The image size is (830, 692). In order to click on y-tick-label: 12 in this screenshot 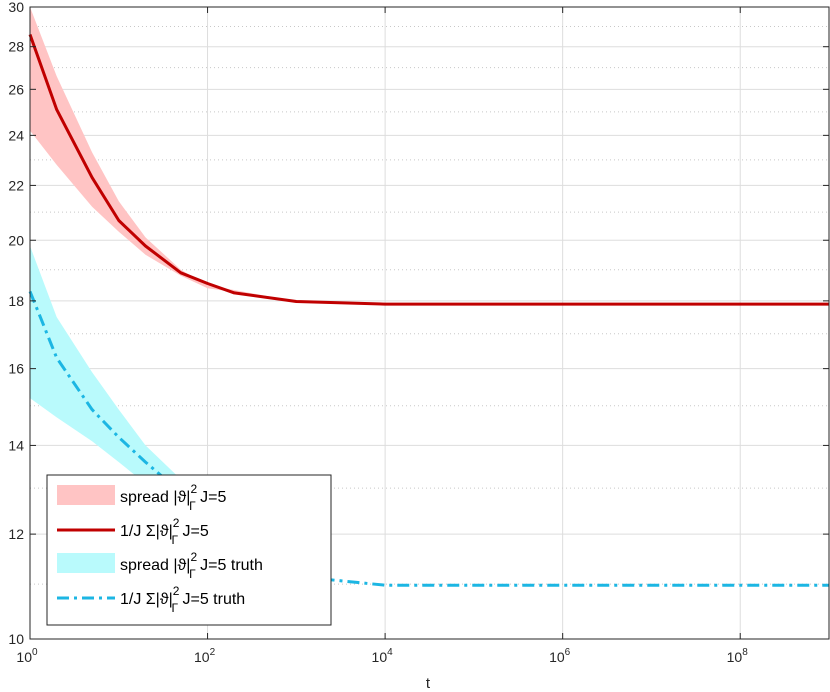, I will do `click(16, 534)`.